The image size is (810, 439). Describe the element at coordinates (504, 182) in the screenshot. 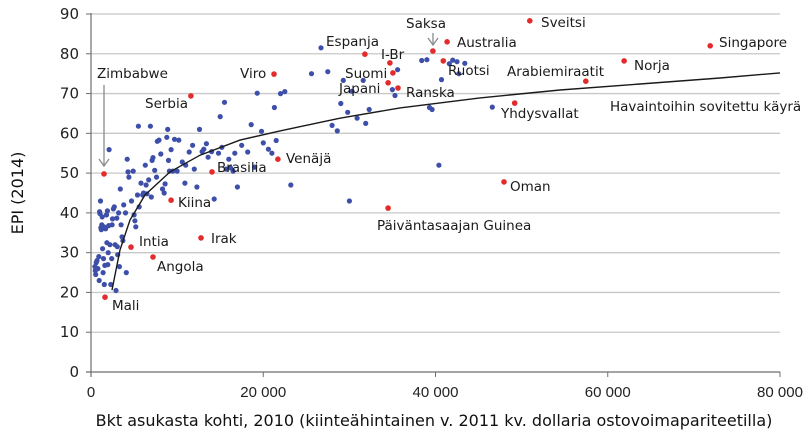

I see `highlighted-point-oman` at that location.